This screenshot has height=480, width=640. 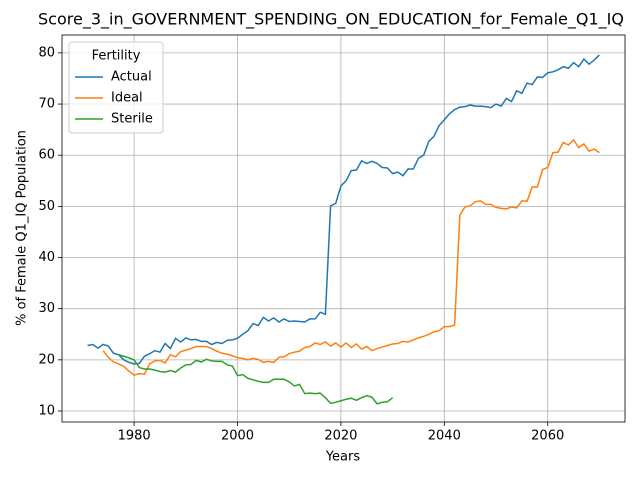 What do you see at coordinates (127, 98) in the screenshot?
I see `legend-label: Ideal` at bounding box center [127, 98].